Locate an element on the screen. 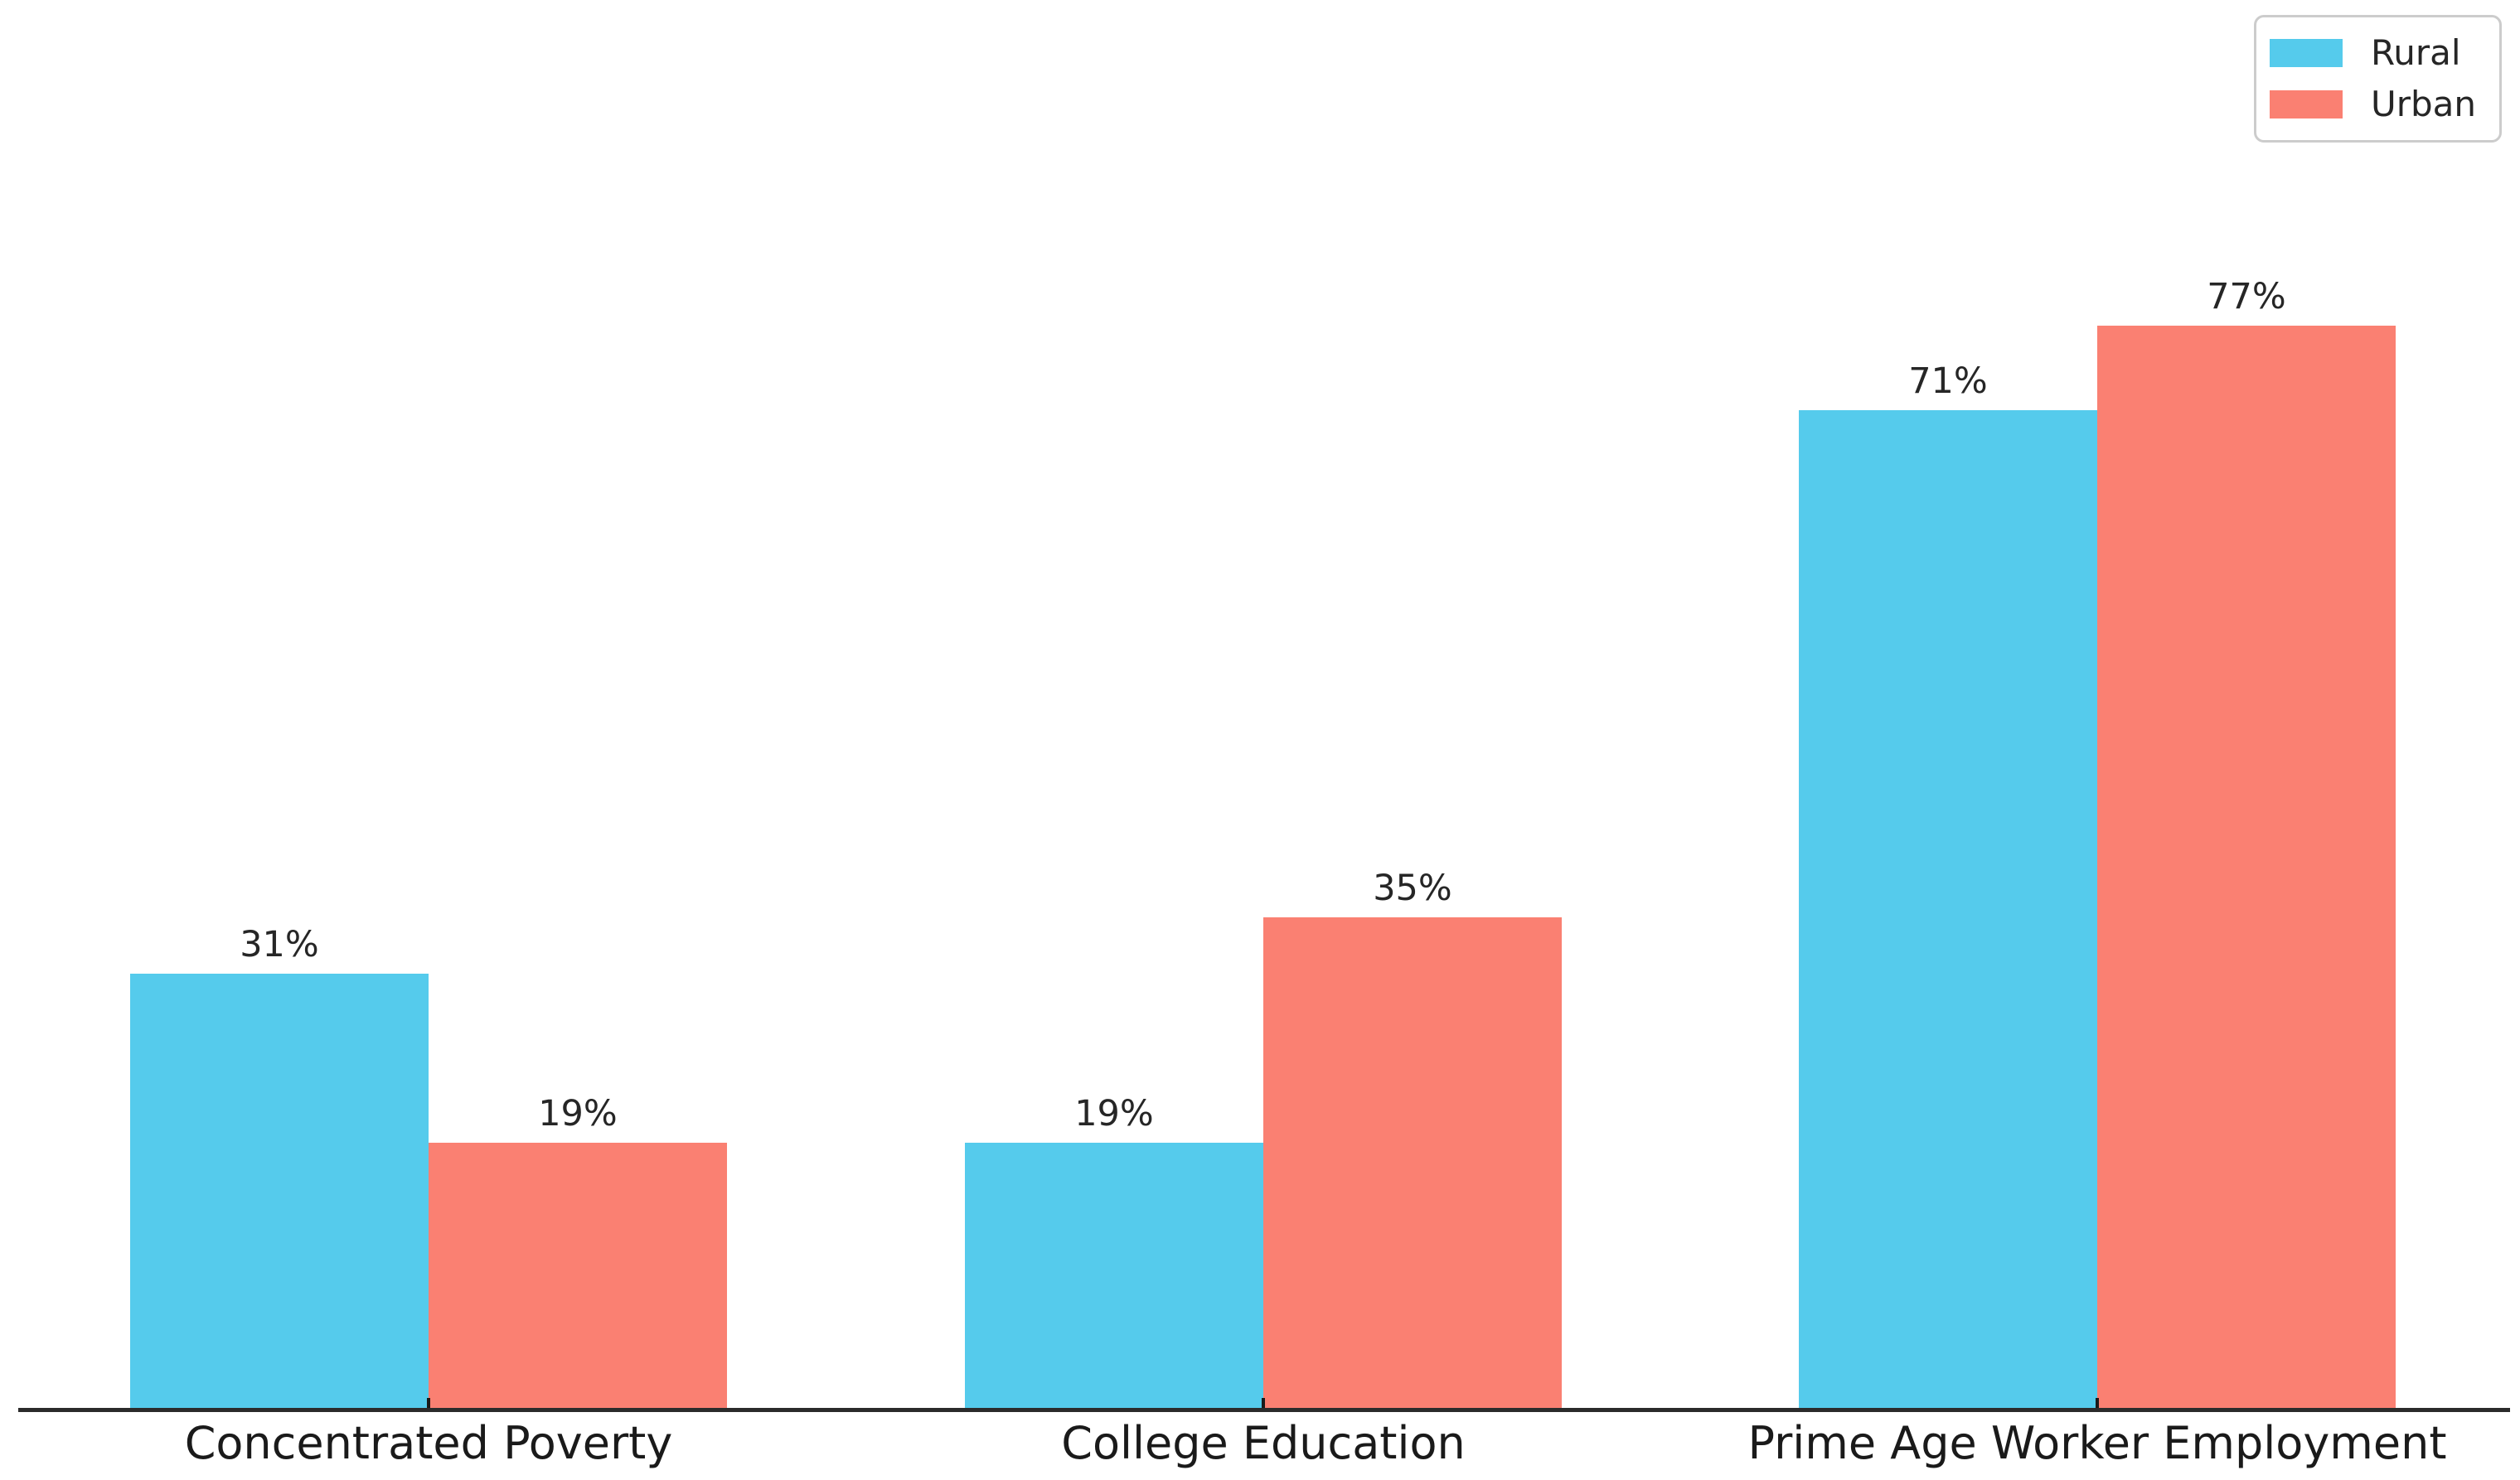 The height and width of the screenshot is (1480, 2520). urban-color-swatch is located at coordinates (2306, 104).